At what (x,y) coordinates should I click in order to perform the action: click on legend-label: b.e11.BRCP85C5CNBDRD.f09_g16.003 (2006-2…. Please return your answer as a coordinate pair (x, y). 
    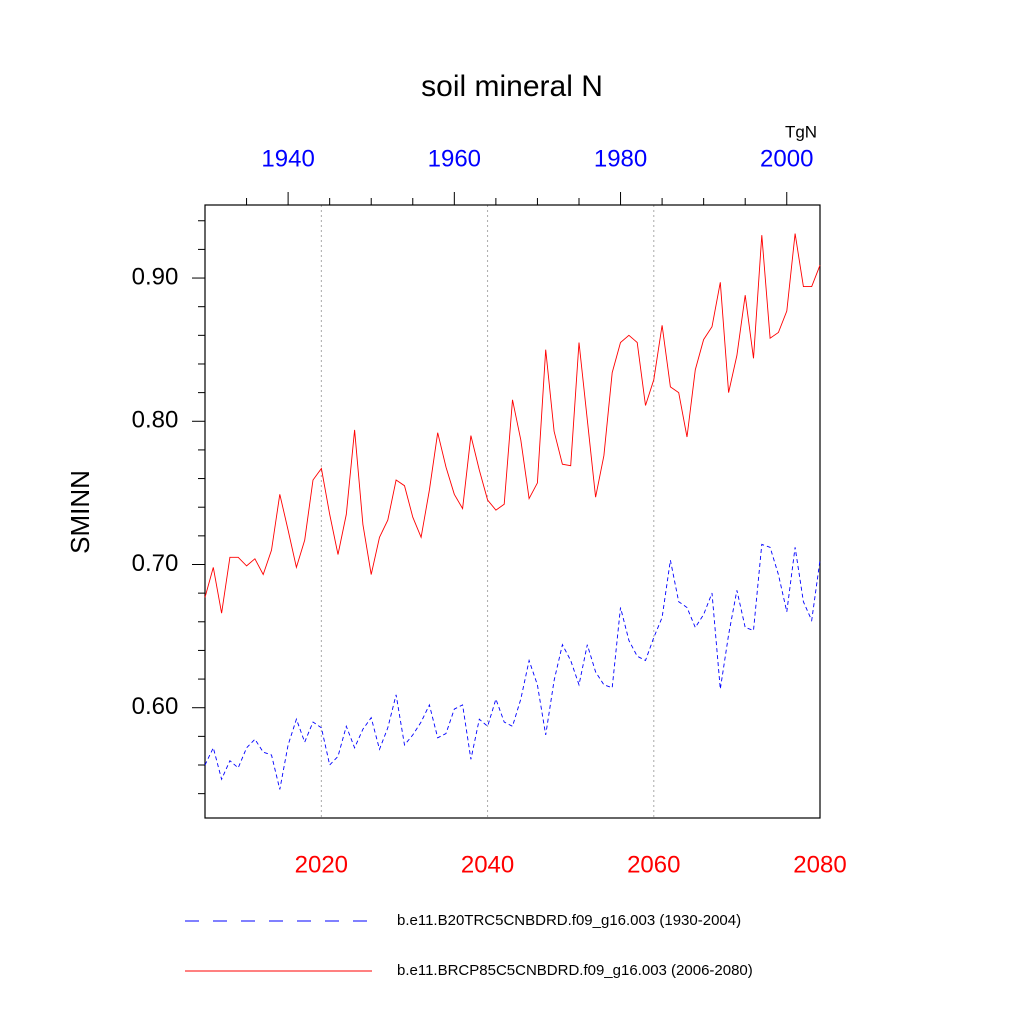
    Looking at the image, I should click on (575, 970).